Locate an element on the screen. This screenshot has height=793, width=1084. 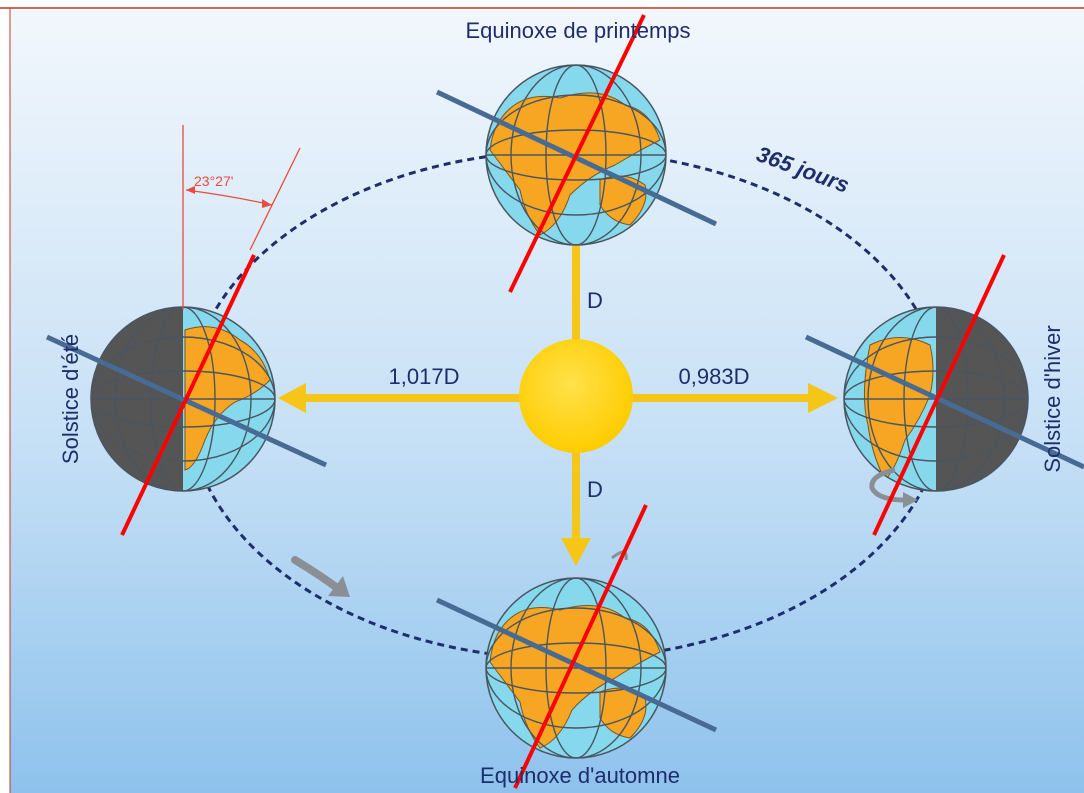
label-distance-far: 1,017D is located at coordinates (424, 376).